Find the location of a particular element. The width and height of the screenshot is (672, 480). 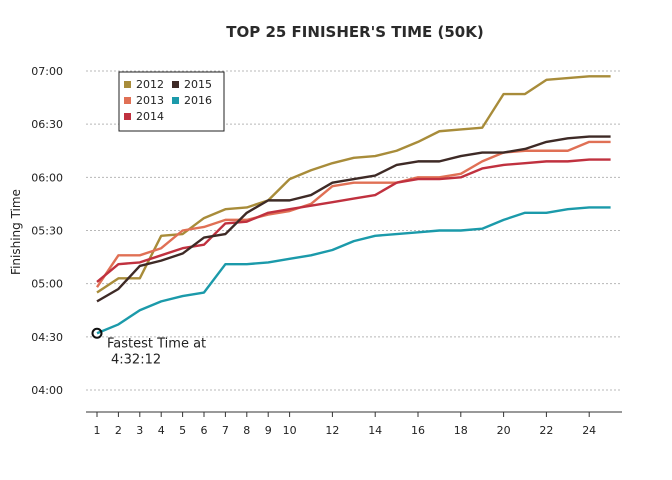

x-tick-label: 9 is located at coordinates (268, 430).